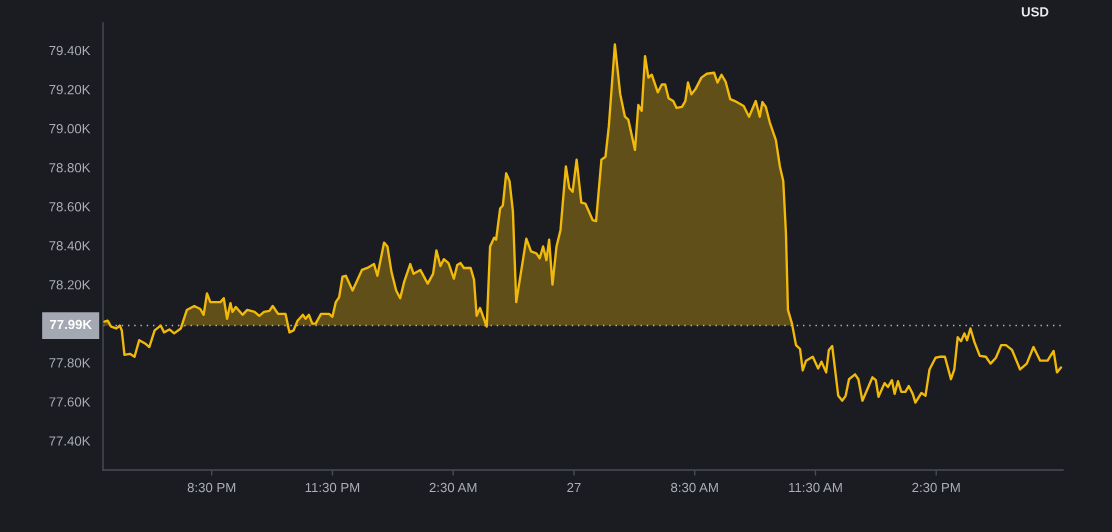 Image resolution: width=1112 pixels, height=532 pixels. I want to click on y-tick-label: 77.60K, so click(70, 402).